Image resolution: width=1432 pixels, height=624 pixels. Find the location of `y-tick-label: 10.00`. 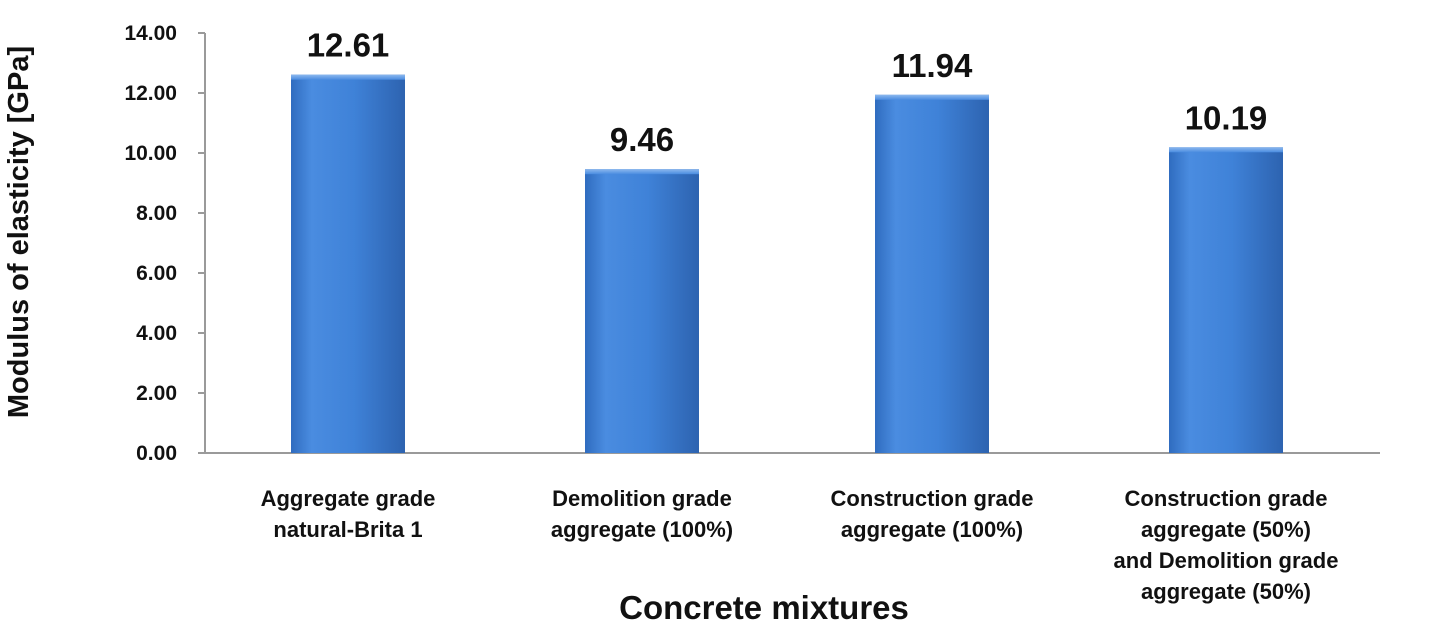

y-tick-label: 10.00 is located at coordinates (150, 153).